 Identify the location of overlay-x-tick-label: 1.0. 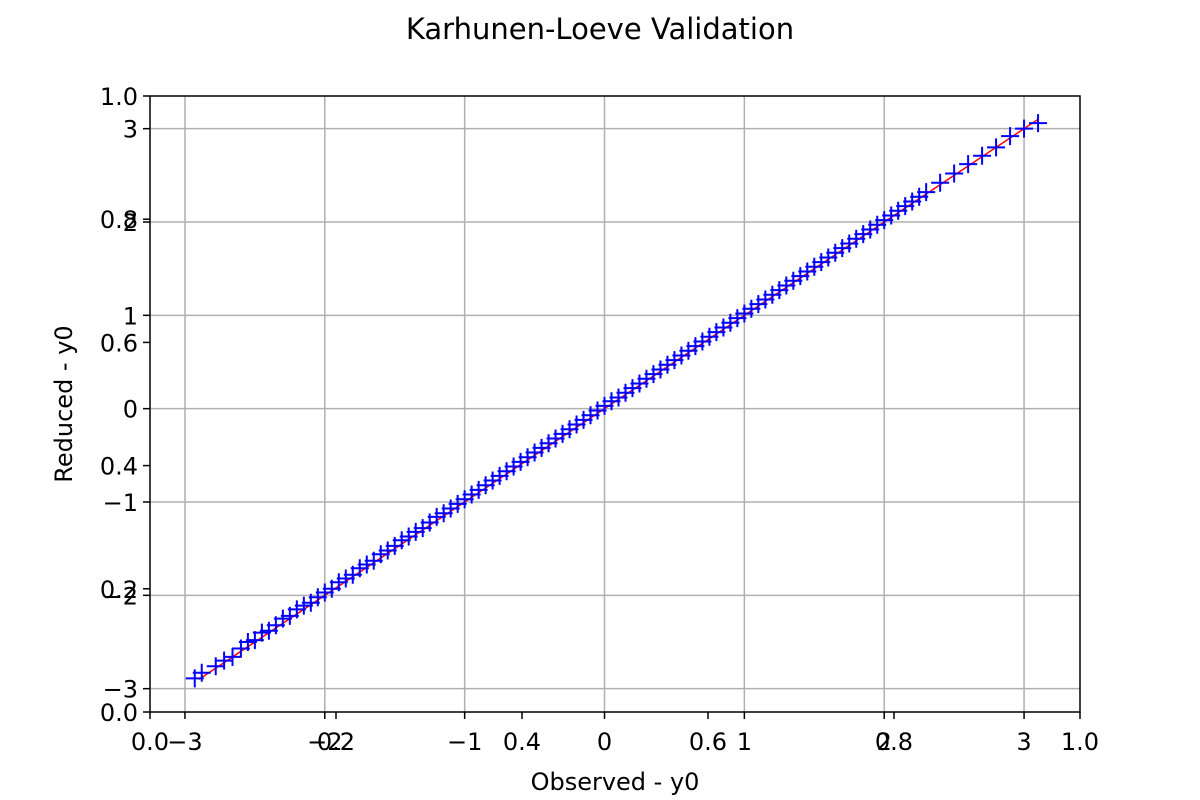
(1080, 742).